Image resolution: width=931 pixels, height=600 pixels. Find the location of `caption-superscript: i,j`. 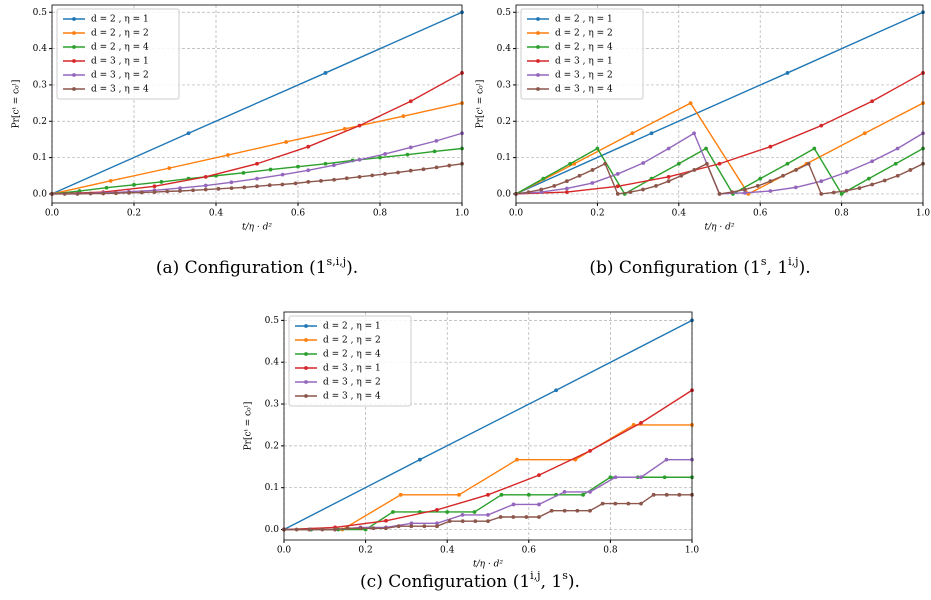

caption-superscript: i,j is located at coordinates (535, 575).